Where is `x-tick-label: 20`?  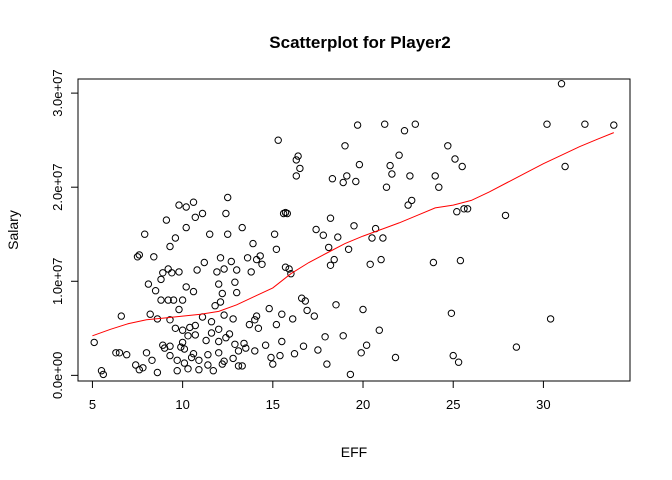
x-tick-label: 20 is located at coordinates (363, 404).